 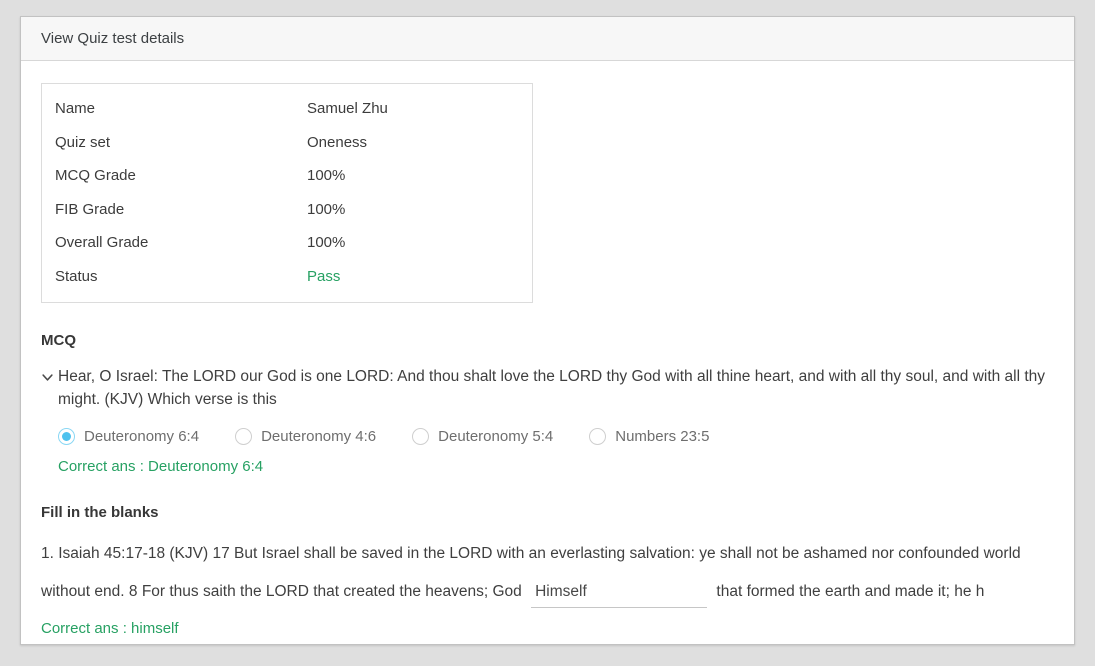 I want to click on mcq-option-3: Deuteronomy 5:4, so click(x=482, y=436).